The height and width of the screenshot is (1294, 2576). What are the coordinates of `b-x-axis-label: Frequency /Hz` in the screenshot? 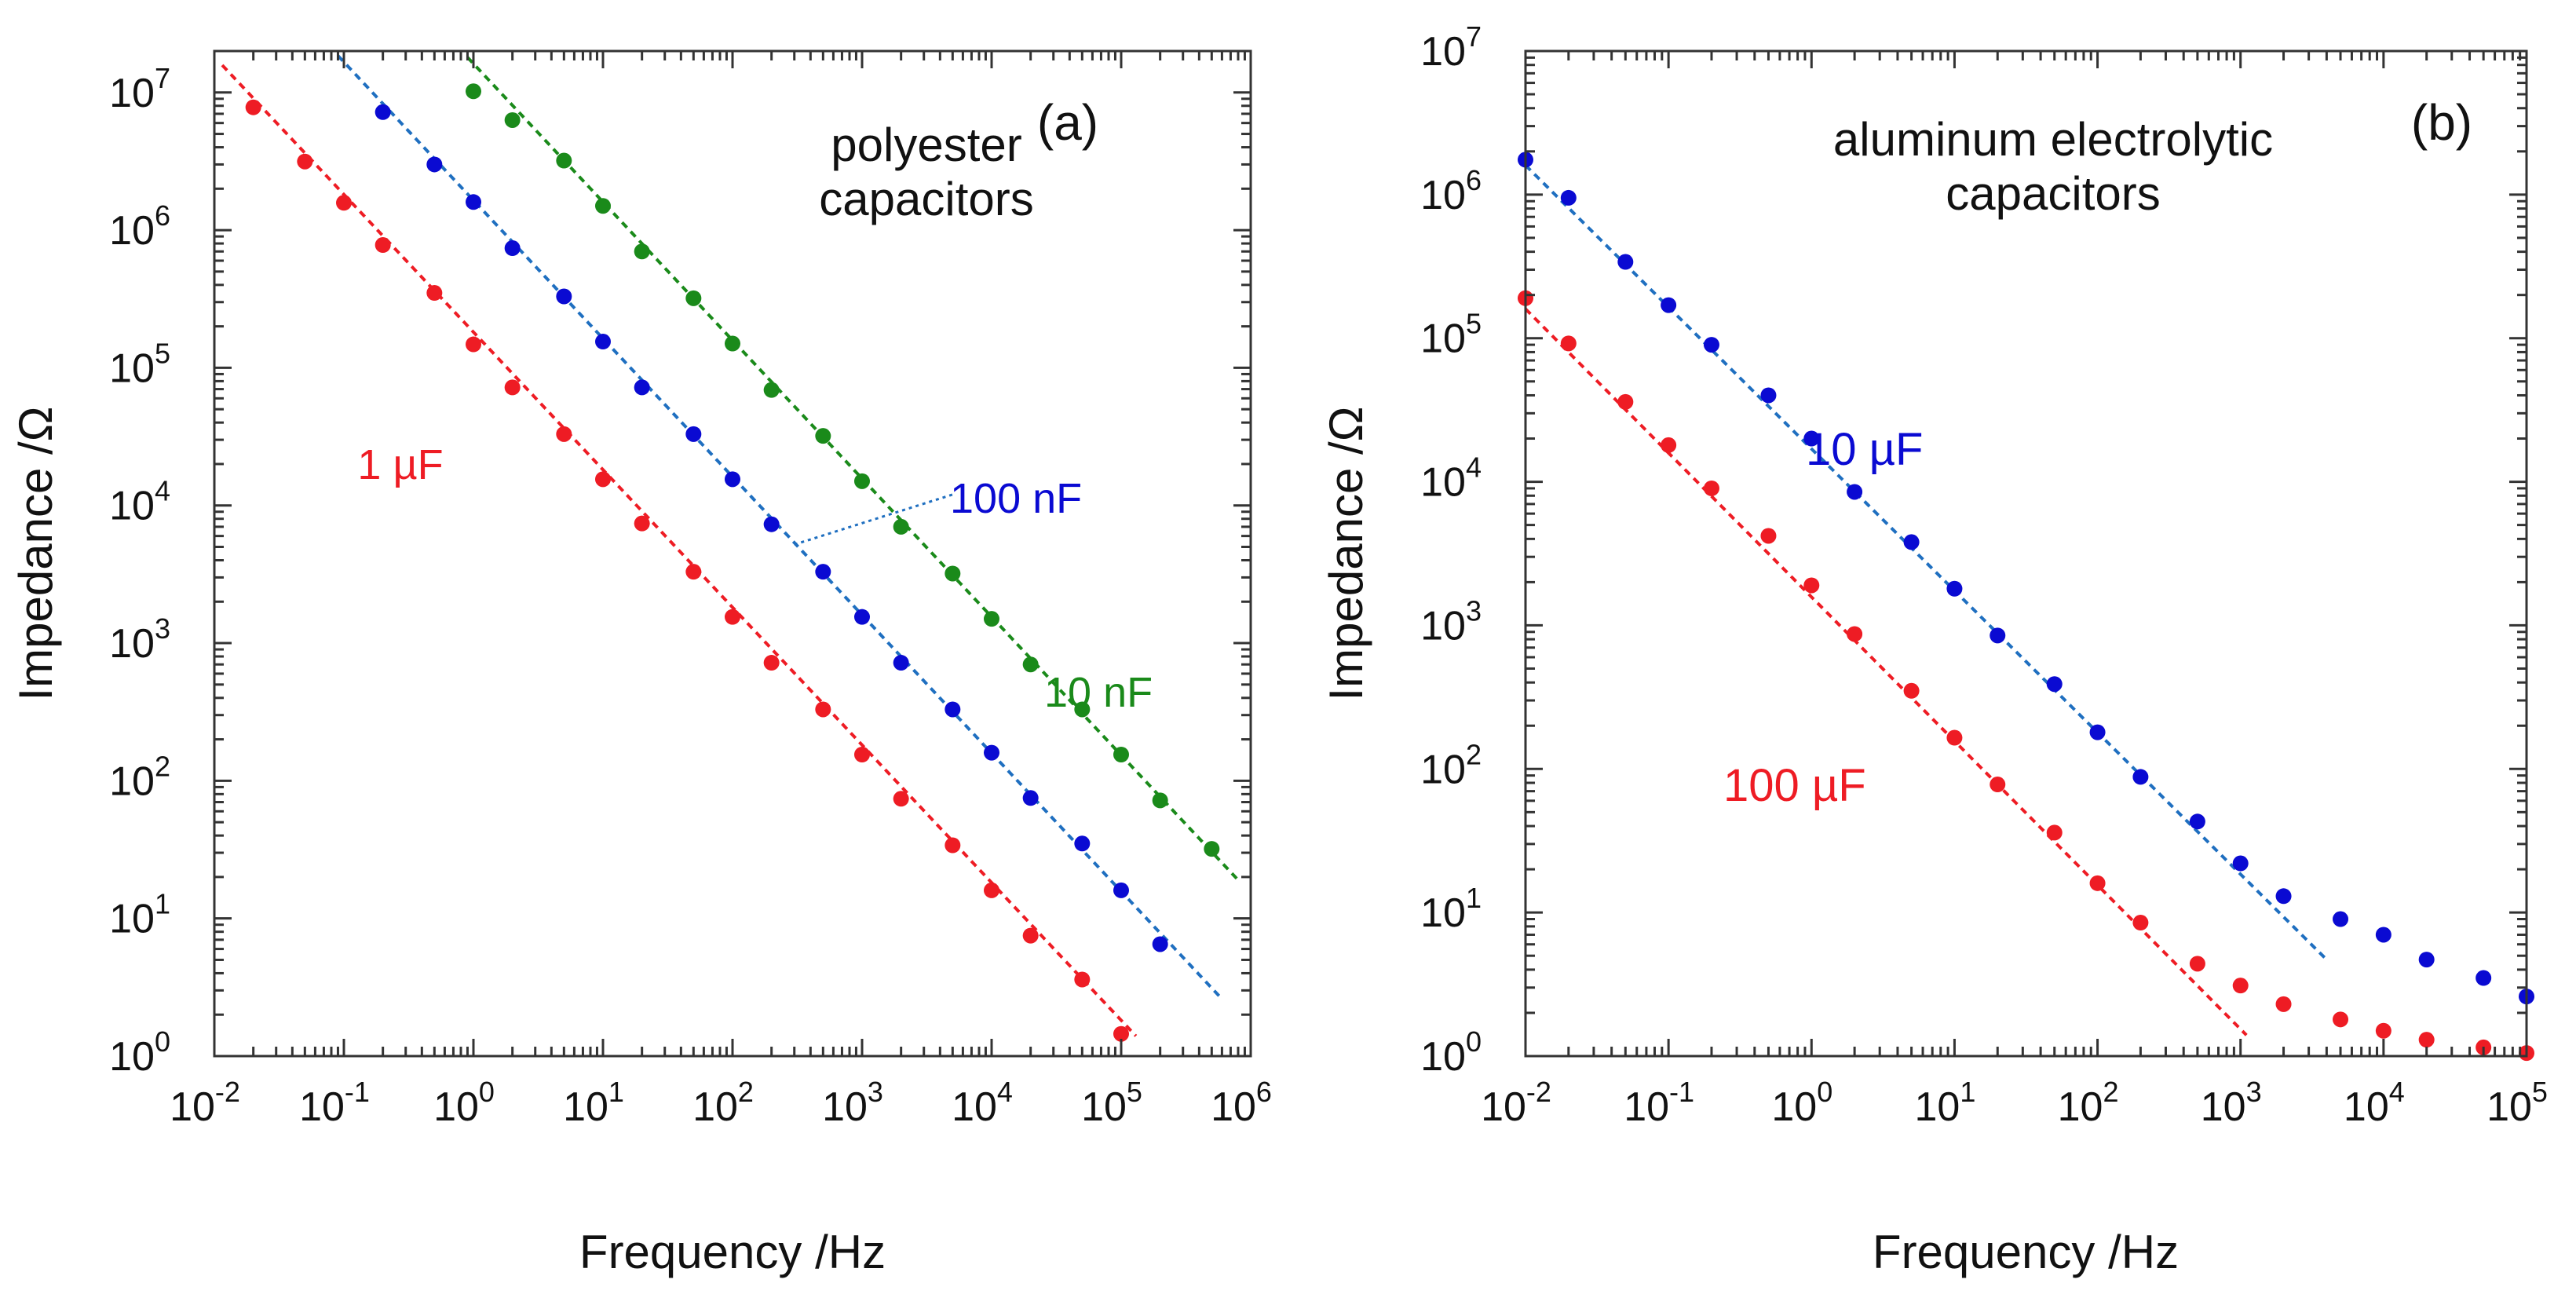 It's located at (2026, 1252).